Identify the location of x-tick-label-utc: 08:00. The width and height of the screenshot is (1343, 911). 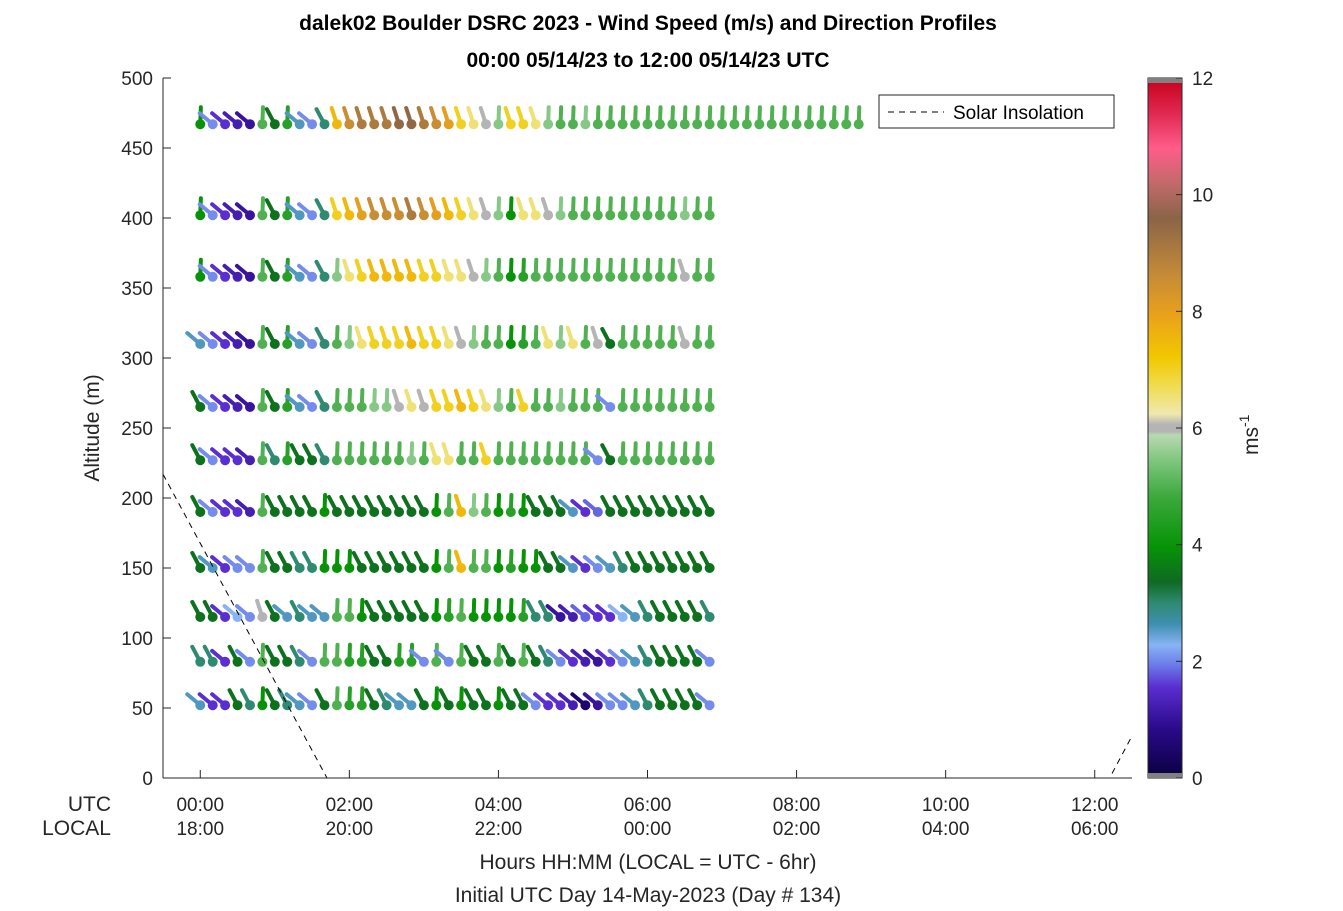
(797, 805).